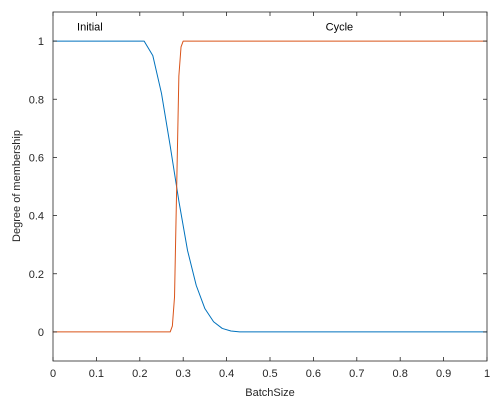 This screenshot has height=401, width=490. I want to click on x-tick-label: 0.4, so click(226, 374).